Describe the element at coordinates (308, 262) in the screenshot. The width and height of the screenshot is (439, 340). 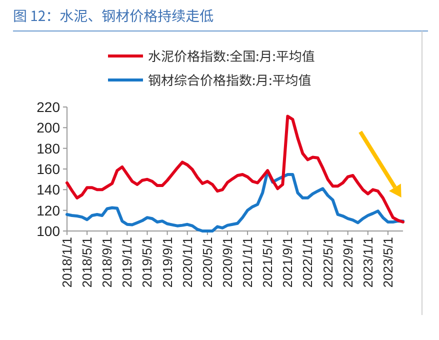
I see `x-tick-label: 2022/1/1` at that location.